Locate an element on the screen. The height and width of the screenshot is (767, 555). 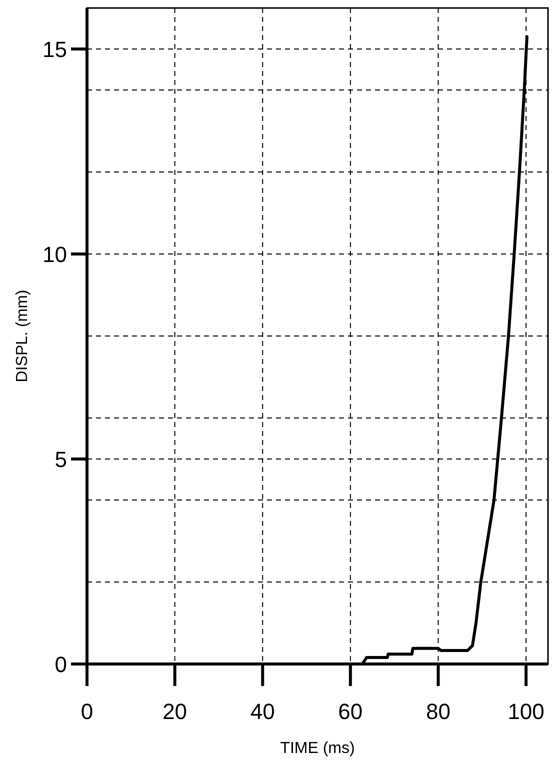
x-tick-label: 60 is located at coordinates (350, 711).